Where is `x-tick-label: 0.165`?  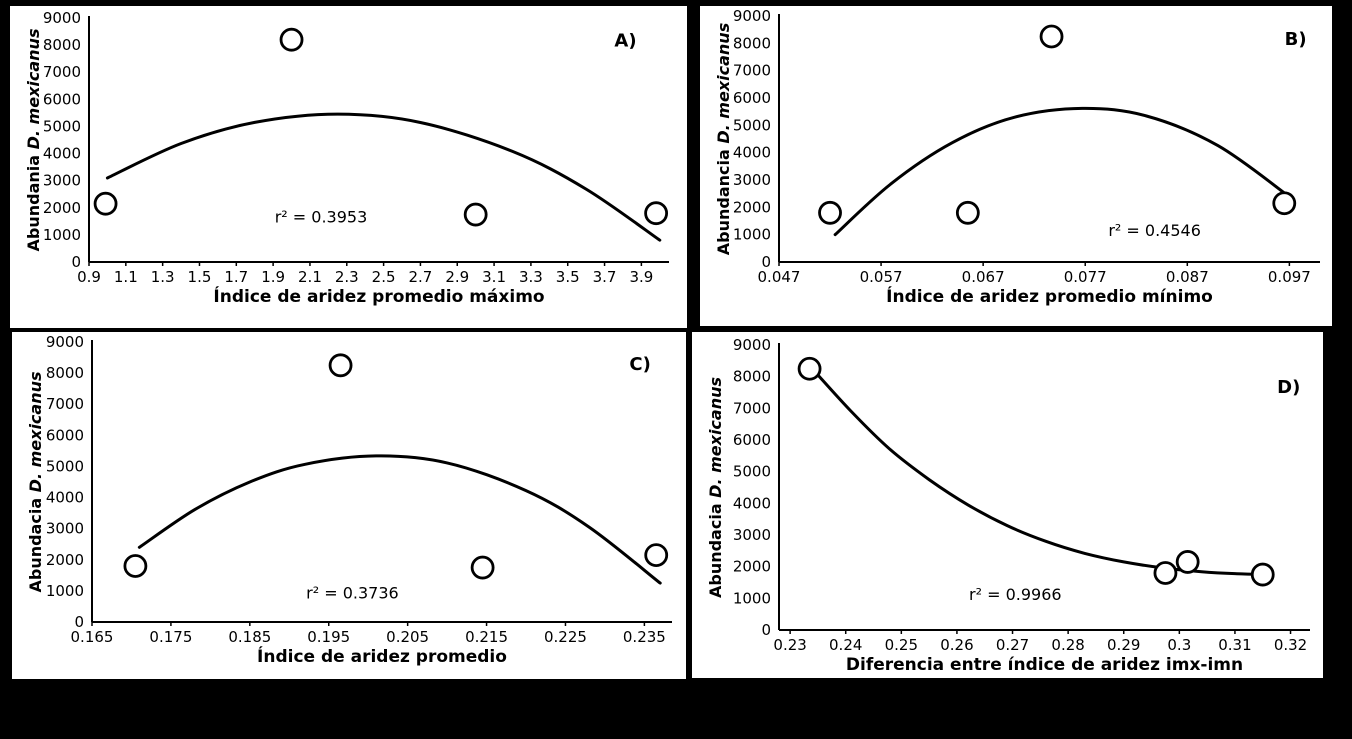 x-tick-label: 0.165 is located at coordinates (92, 637).